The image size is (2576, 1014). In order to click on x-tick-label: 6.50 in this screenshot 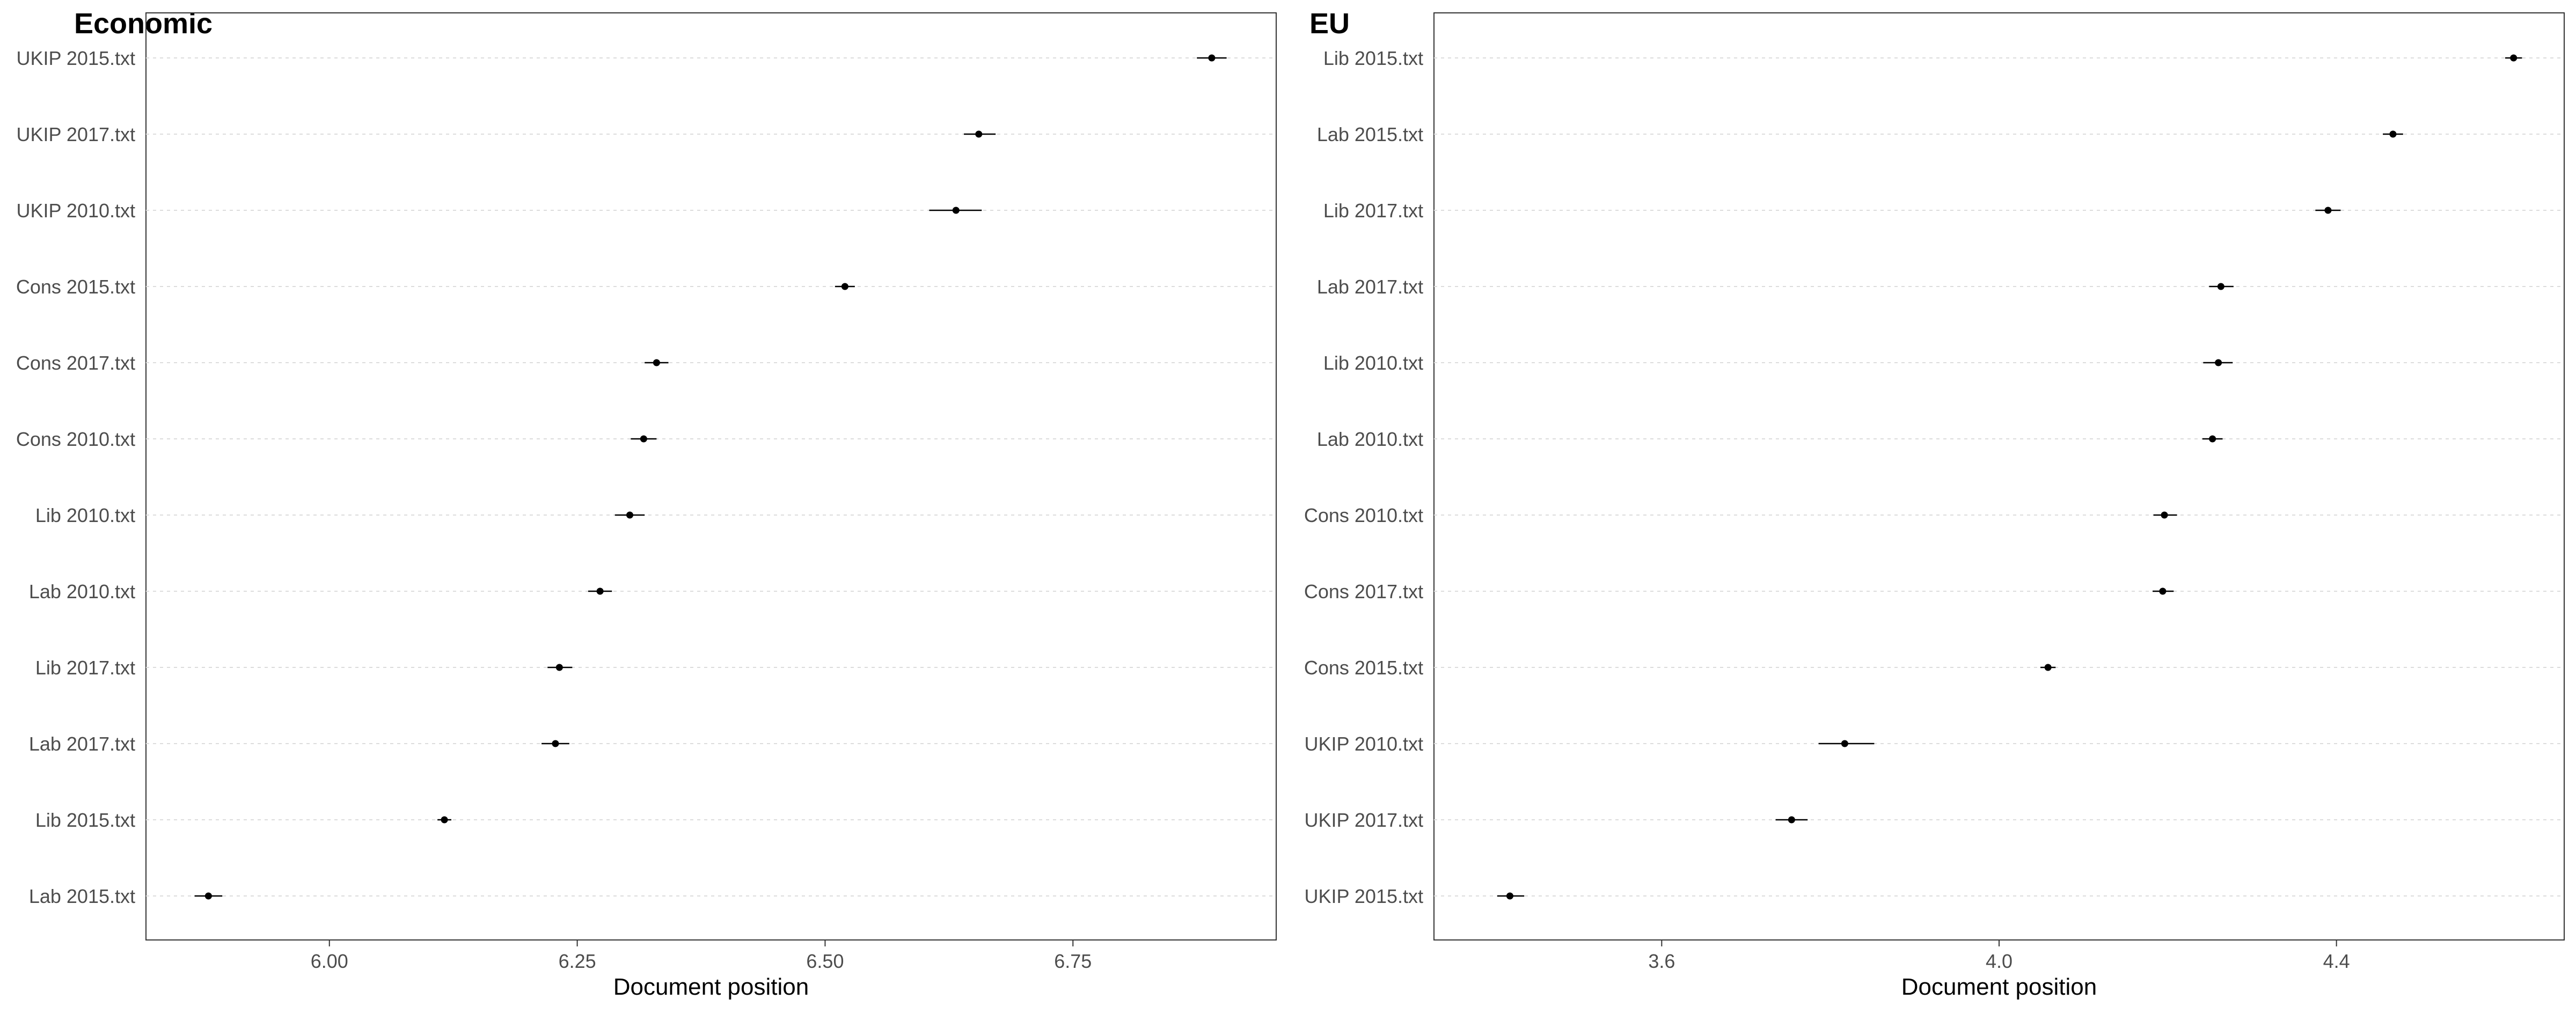, I will do `click(825, 961)`.